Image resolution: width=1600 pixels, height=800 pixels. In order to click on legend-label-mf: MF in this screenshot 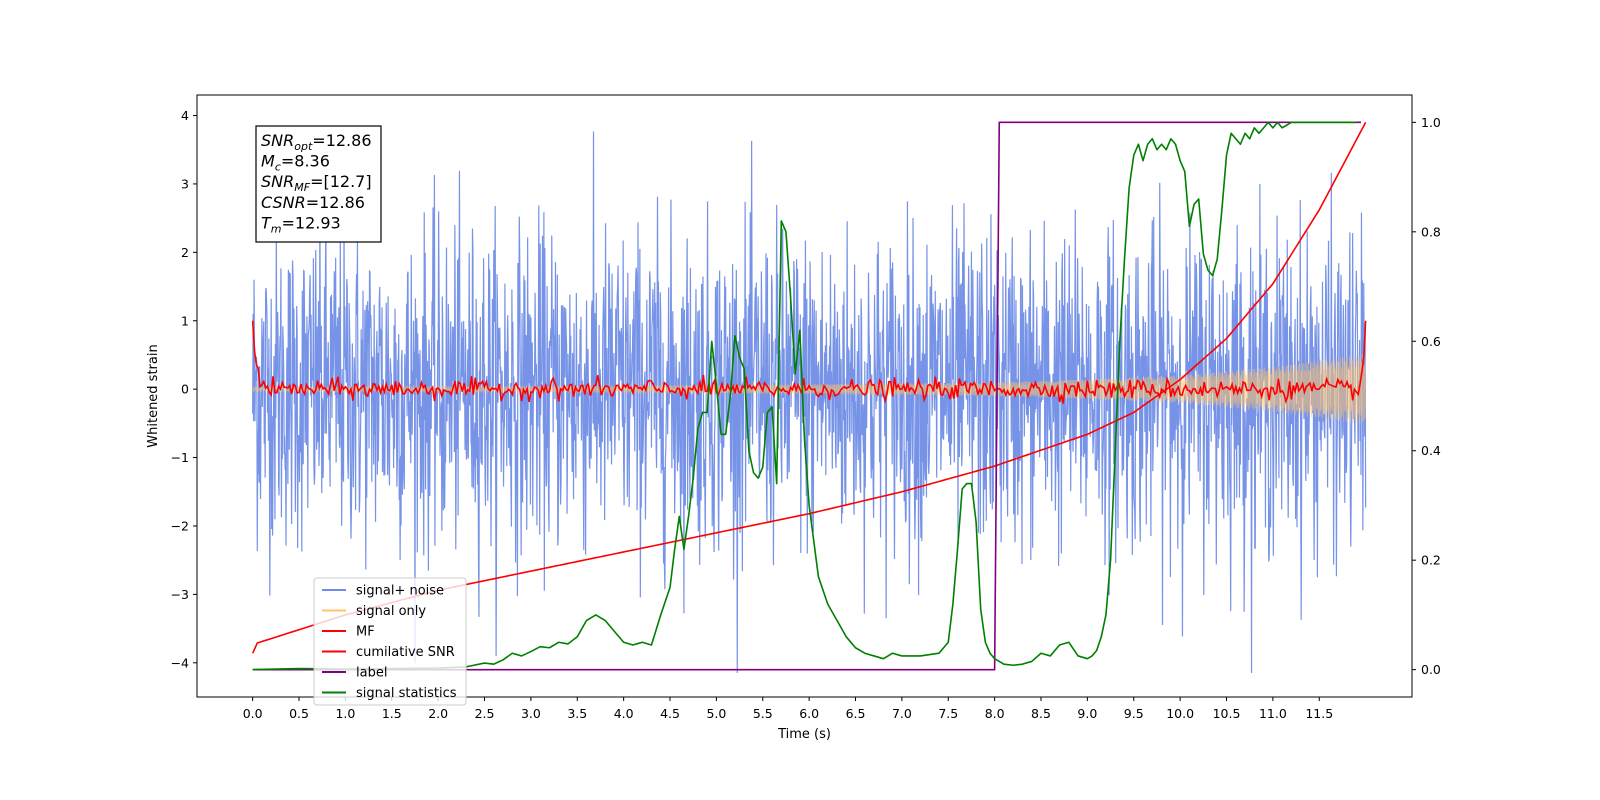, I will do `click(365, 632)`.